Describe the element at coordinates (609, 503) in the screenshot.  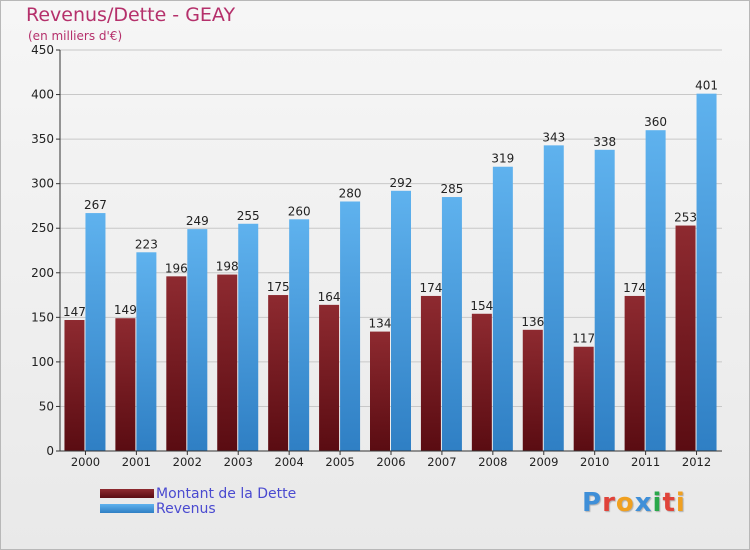
I see `logo-letter: r` at that location.